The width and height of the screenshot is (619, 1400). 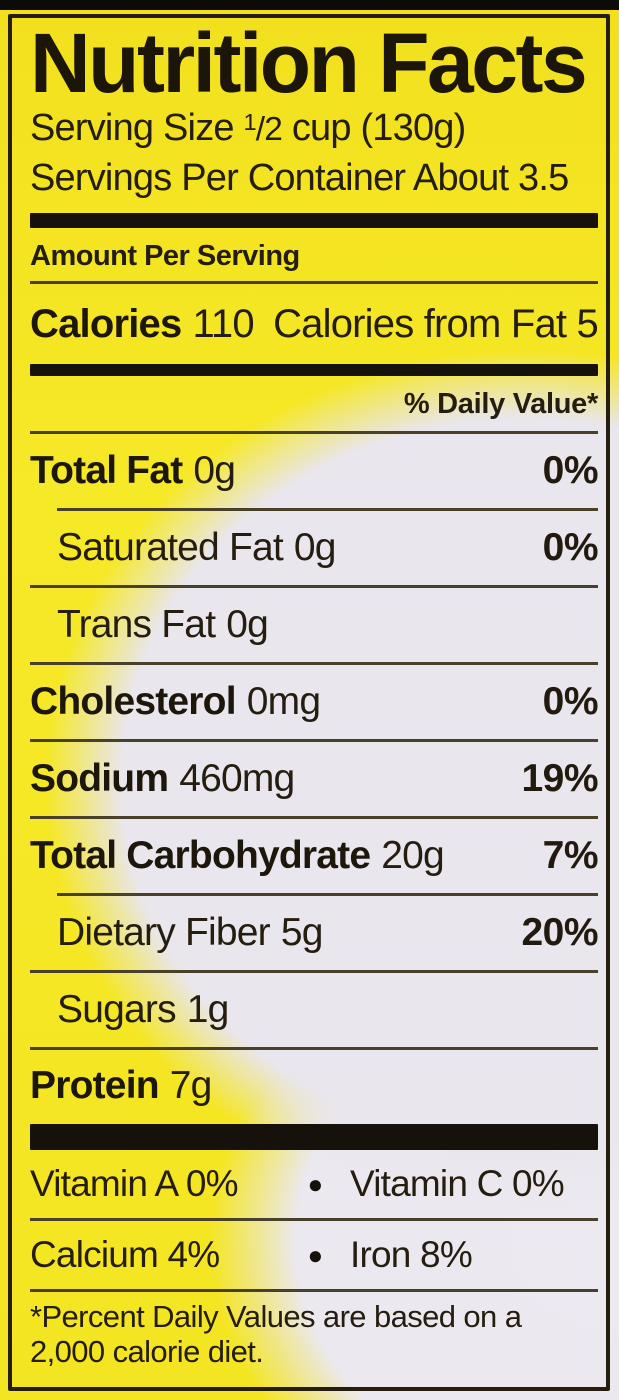 I want to click on calories-value: Calories 110, so click(x=142, y=323).